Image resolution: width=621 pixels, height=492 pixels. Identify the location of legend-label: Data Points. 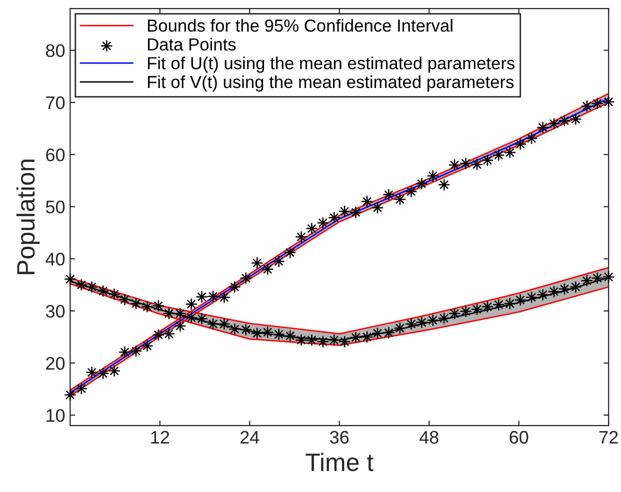
(192, 44).